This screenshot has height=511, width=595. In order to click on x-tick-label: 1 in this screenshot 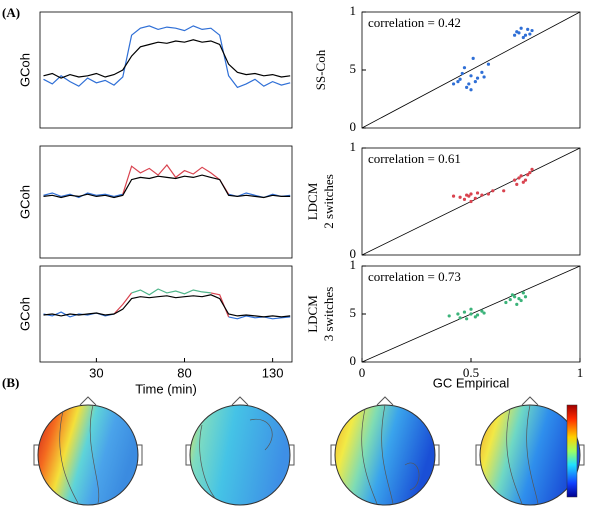, I will do `click(580, 372)`.